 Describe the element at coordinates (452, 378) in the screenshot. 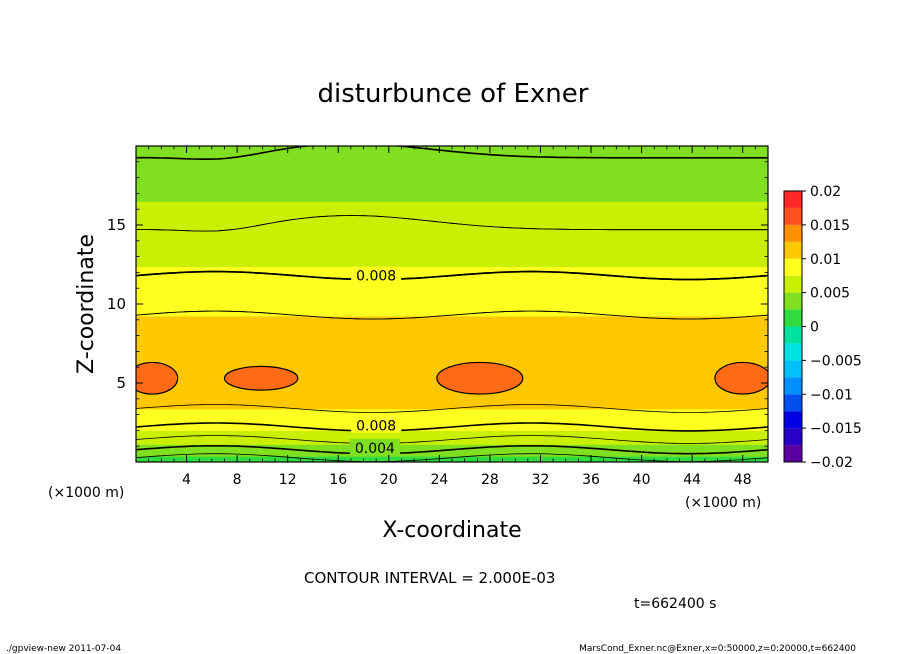

I see `maxima-regions` at that location.